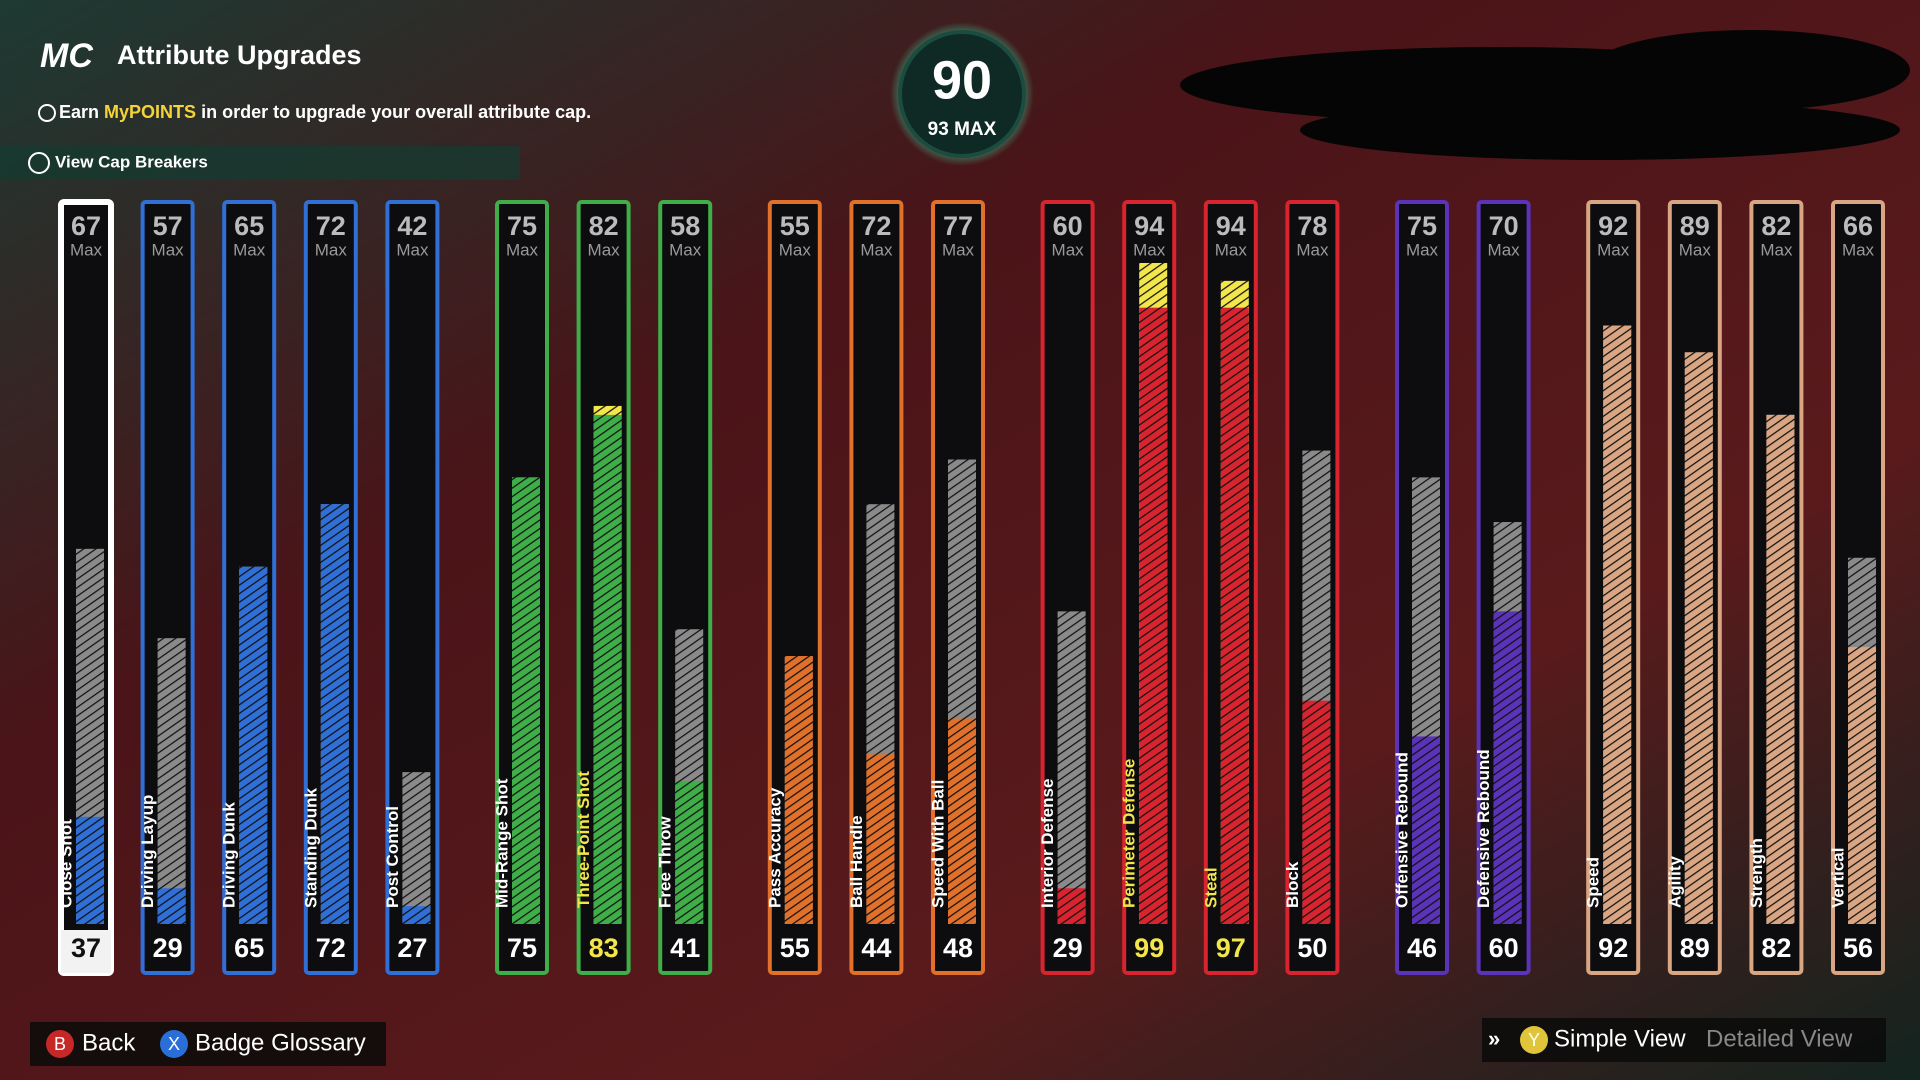  I want to click on b-button, so click(60, 1044).